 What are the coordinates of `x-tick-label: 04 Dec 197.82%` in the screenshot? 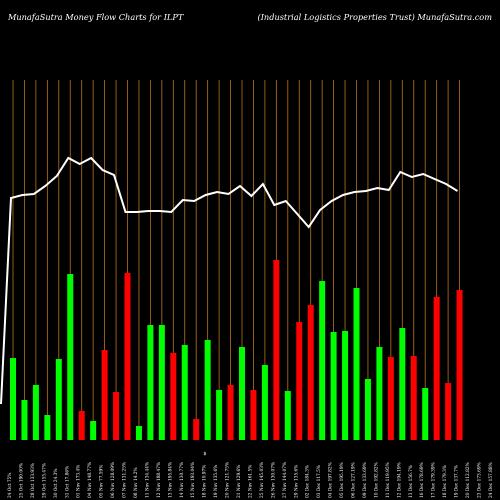 It's located at (331, 480).